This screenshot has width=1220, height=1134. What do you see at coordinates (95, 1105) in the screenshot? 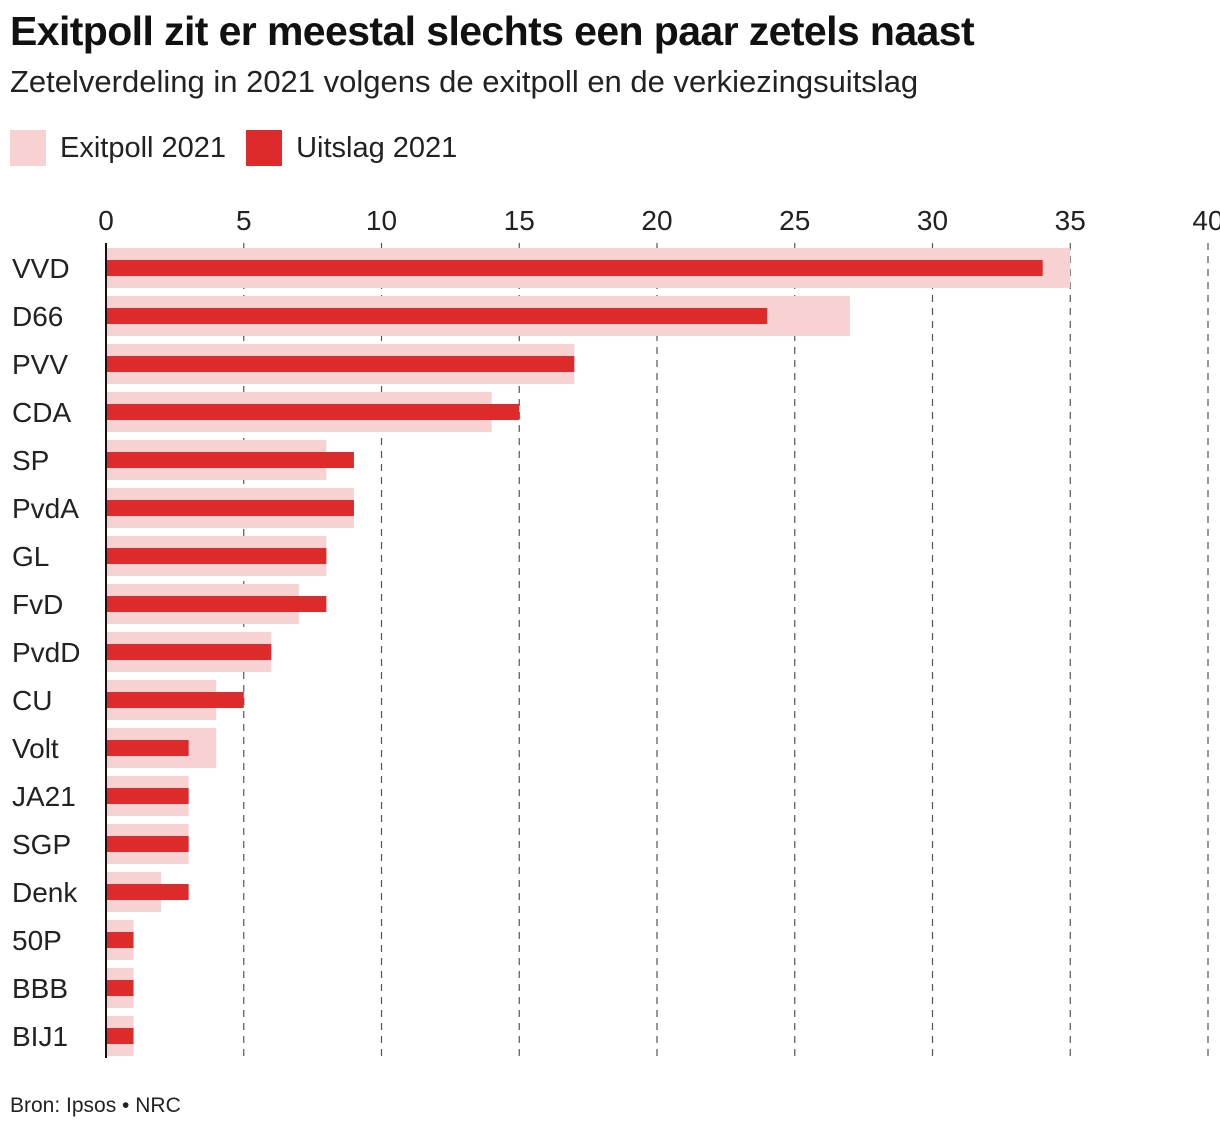
I see `source-note: Bron: Ipsos • NRC` at bounding box center [95, 1105].